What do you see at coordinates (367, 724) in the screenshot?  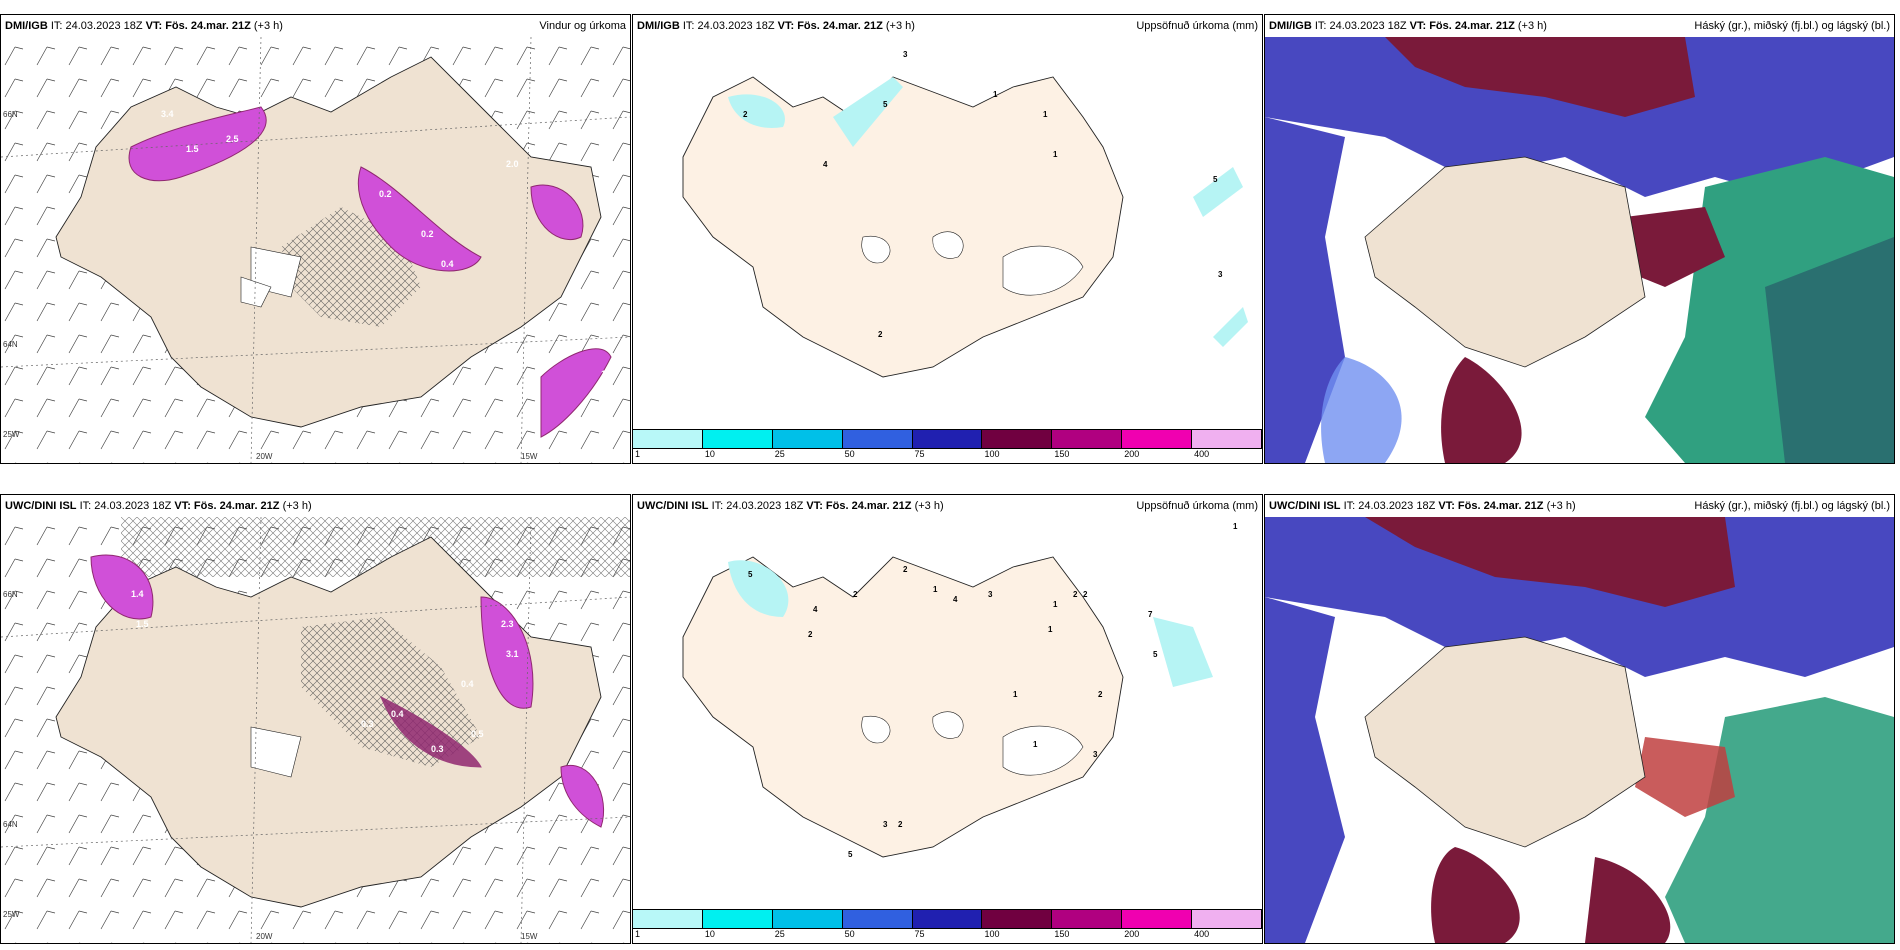 I see `wind-value: 0.3` at bounding box center [367, 724].